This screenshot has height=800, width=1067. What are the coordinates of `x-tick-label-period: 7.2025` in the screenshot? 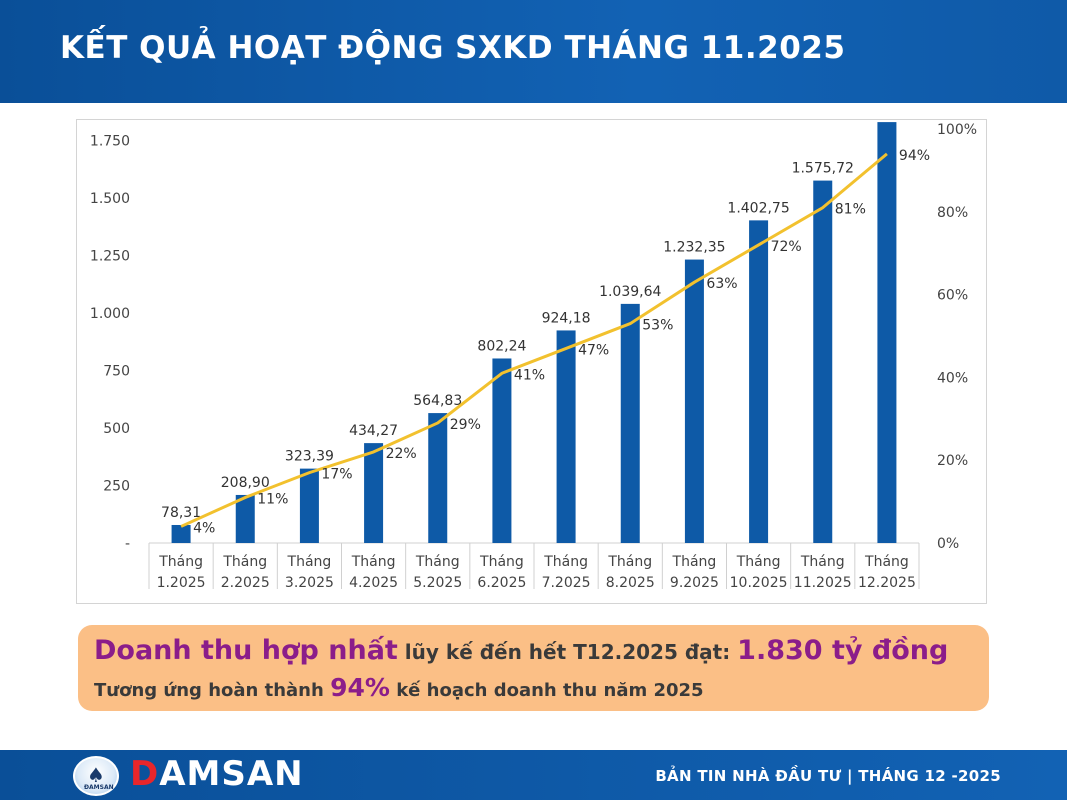 It's located at (566, 583).